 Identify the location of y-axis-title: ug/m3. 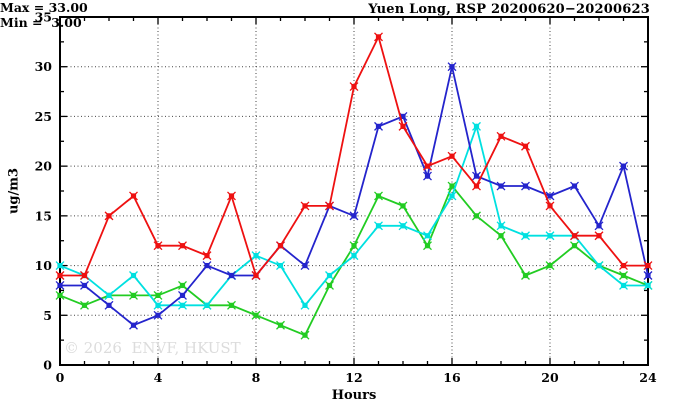
(14, 191).